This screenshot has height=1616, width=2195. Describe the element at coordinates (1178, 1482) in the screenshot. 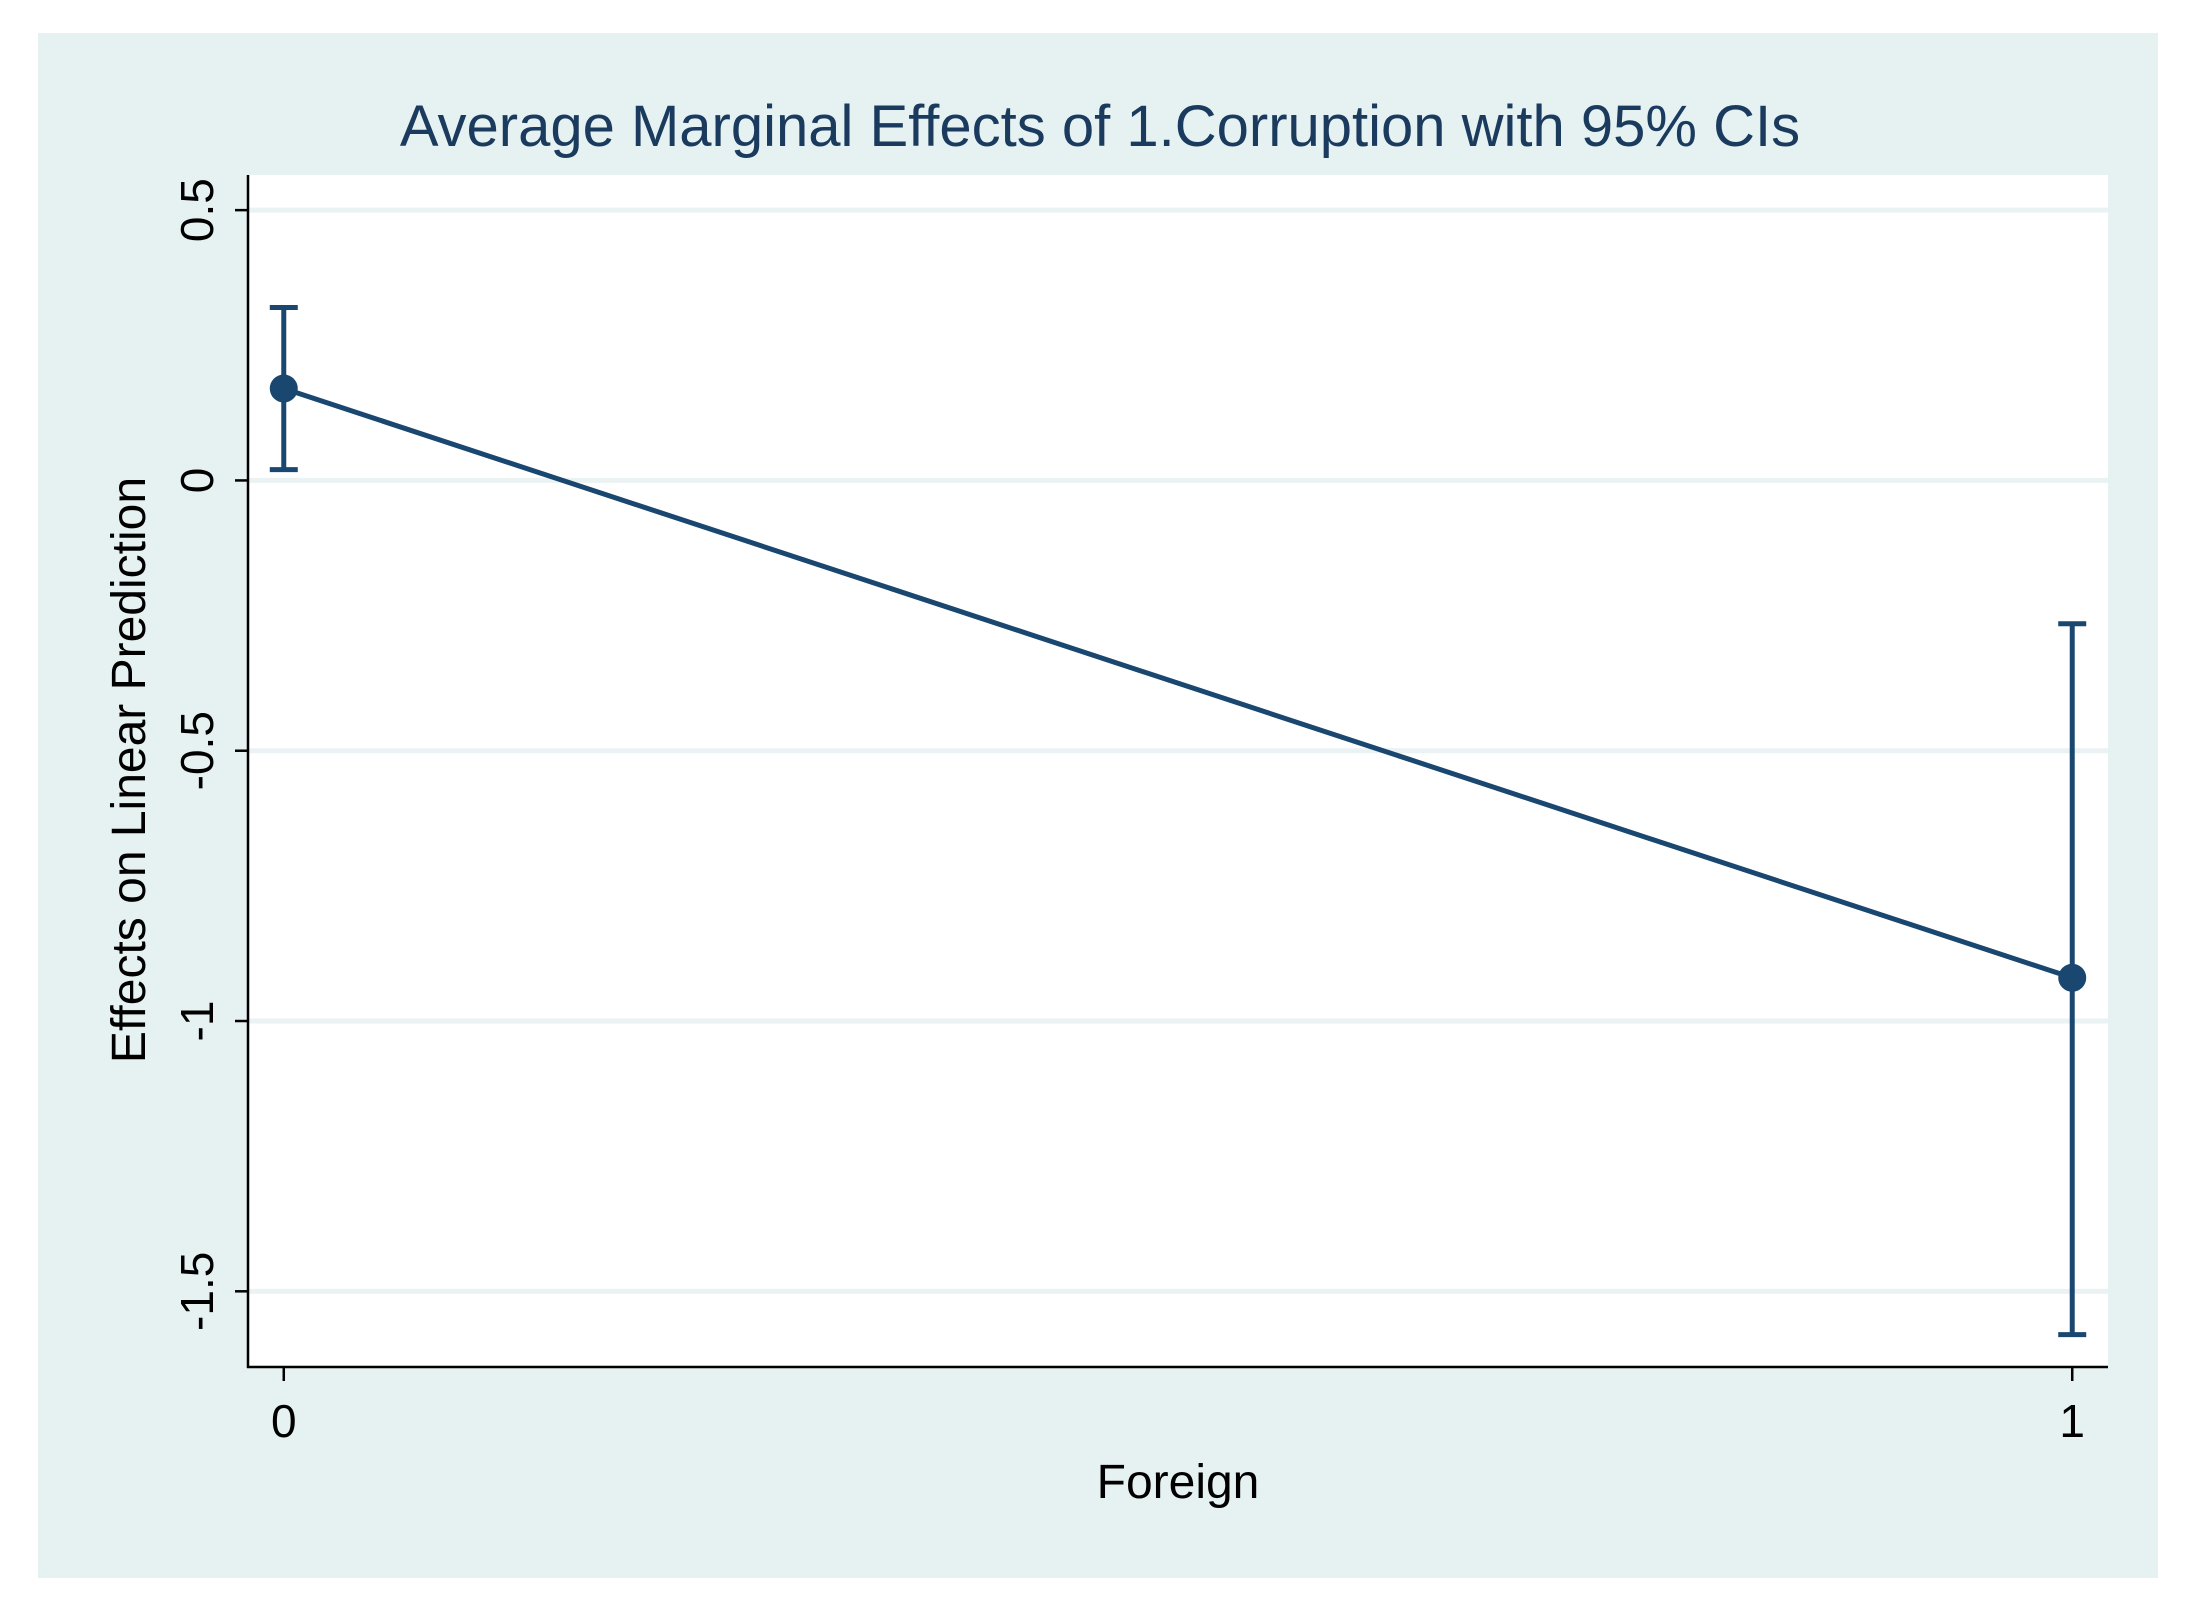

I see `x-axis-label: Foreign` at that location.